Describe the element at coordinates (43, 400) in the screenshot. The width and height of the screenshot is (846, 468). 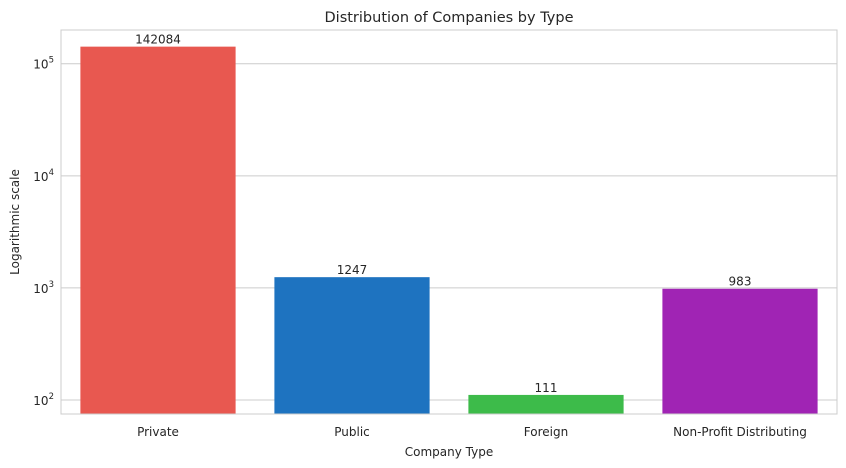
I see `y-tick-label: 10²` at that location.